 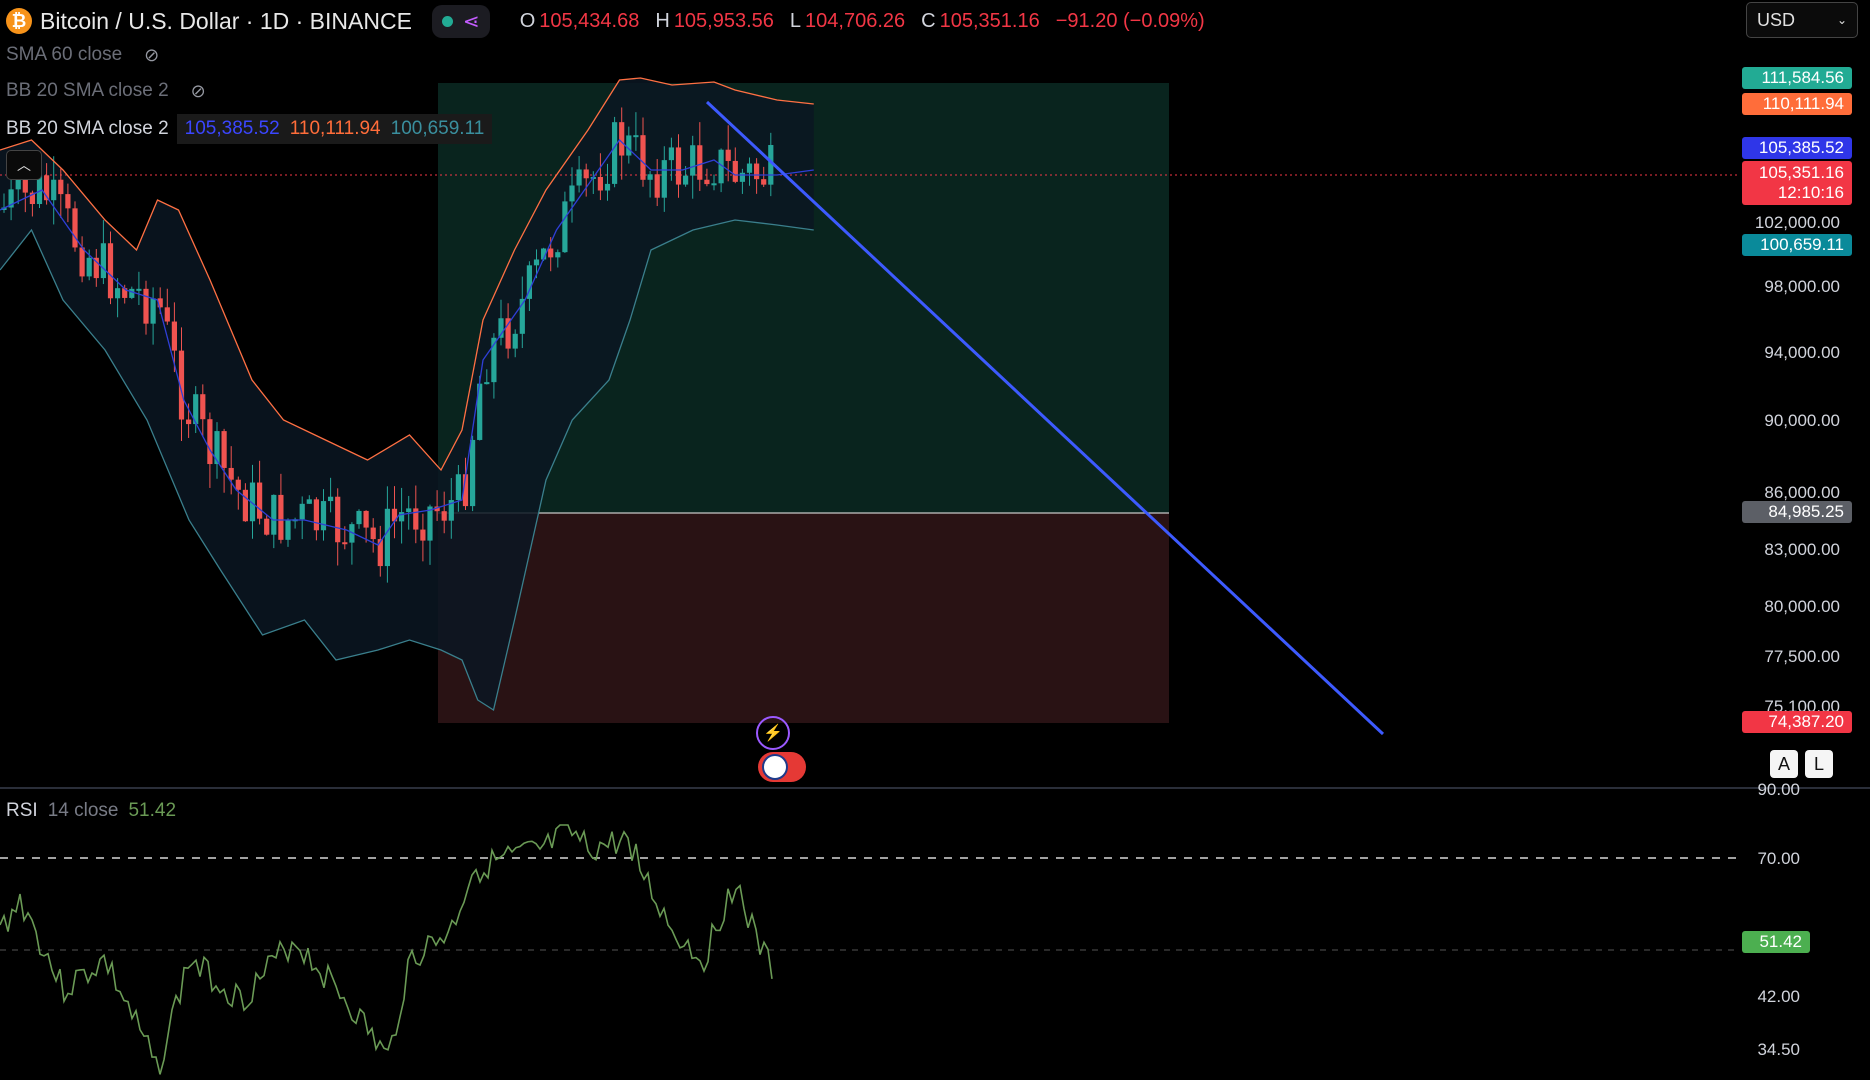 I want to click on market-status-icon, so click(x=447, y=21).